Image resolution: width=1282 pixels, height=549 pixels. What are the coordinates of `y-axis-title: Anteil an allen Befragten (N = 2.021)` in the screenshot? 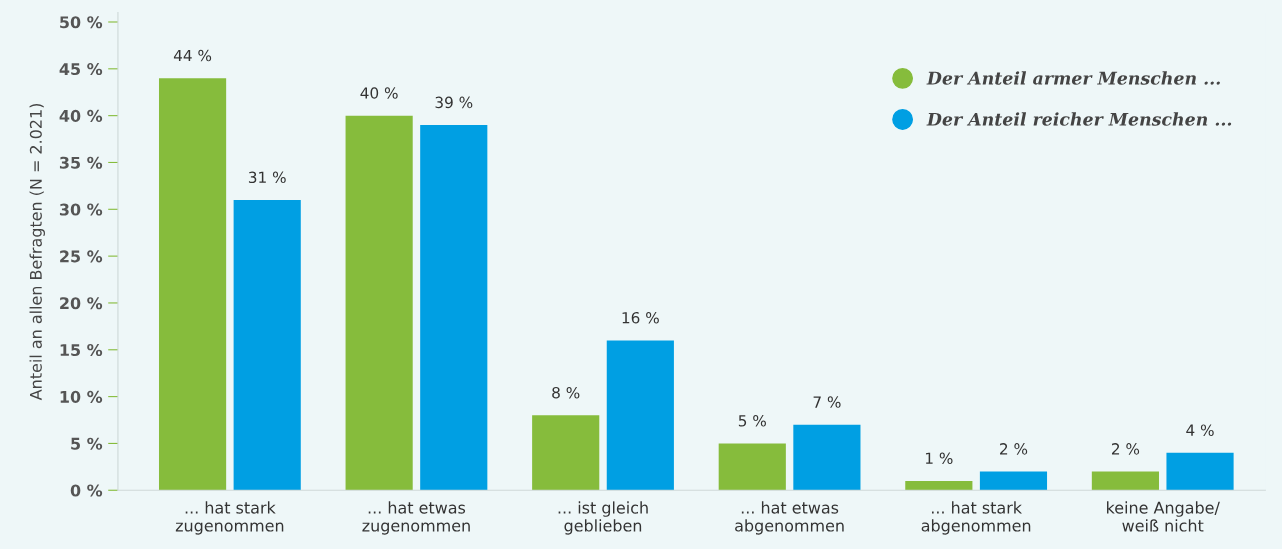 It's located at (37, 252).